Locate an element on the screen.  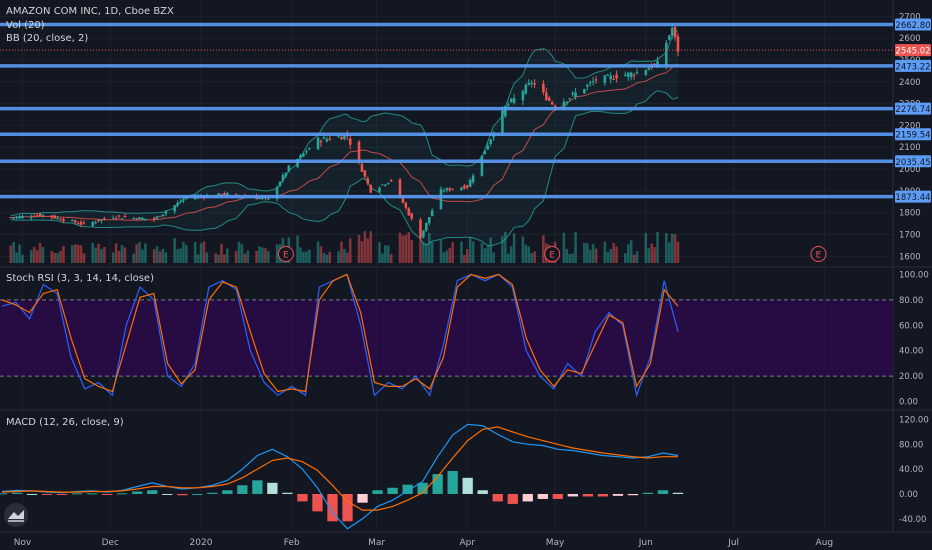
stoch-tick-label: 80.00 is located at coordinates (911, 301).